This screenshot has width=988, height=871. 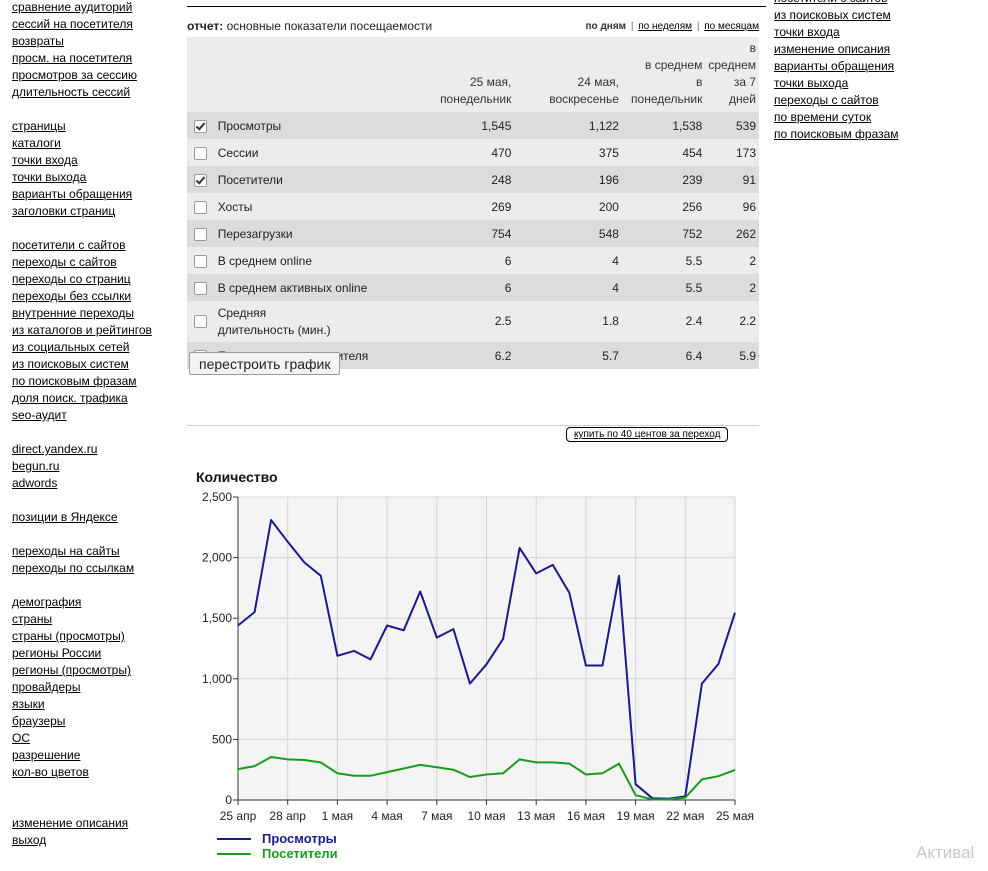 What do you see at coordinates (234, 838) in the screenshot?
I see `legend-swatch-views` at bounding box center [234, 838].